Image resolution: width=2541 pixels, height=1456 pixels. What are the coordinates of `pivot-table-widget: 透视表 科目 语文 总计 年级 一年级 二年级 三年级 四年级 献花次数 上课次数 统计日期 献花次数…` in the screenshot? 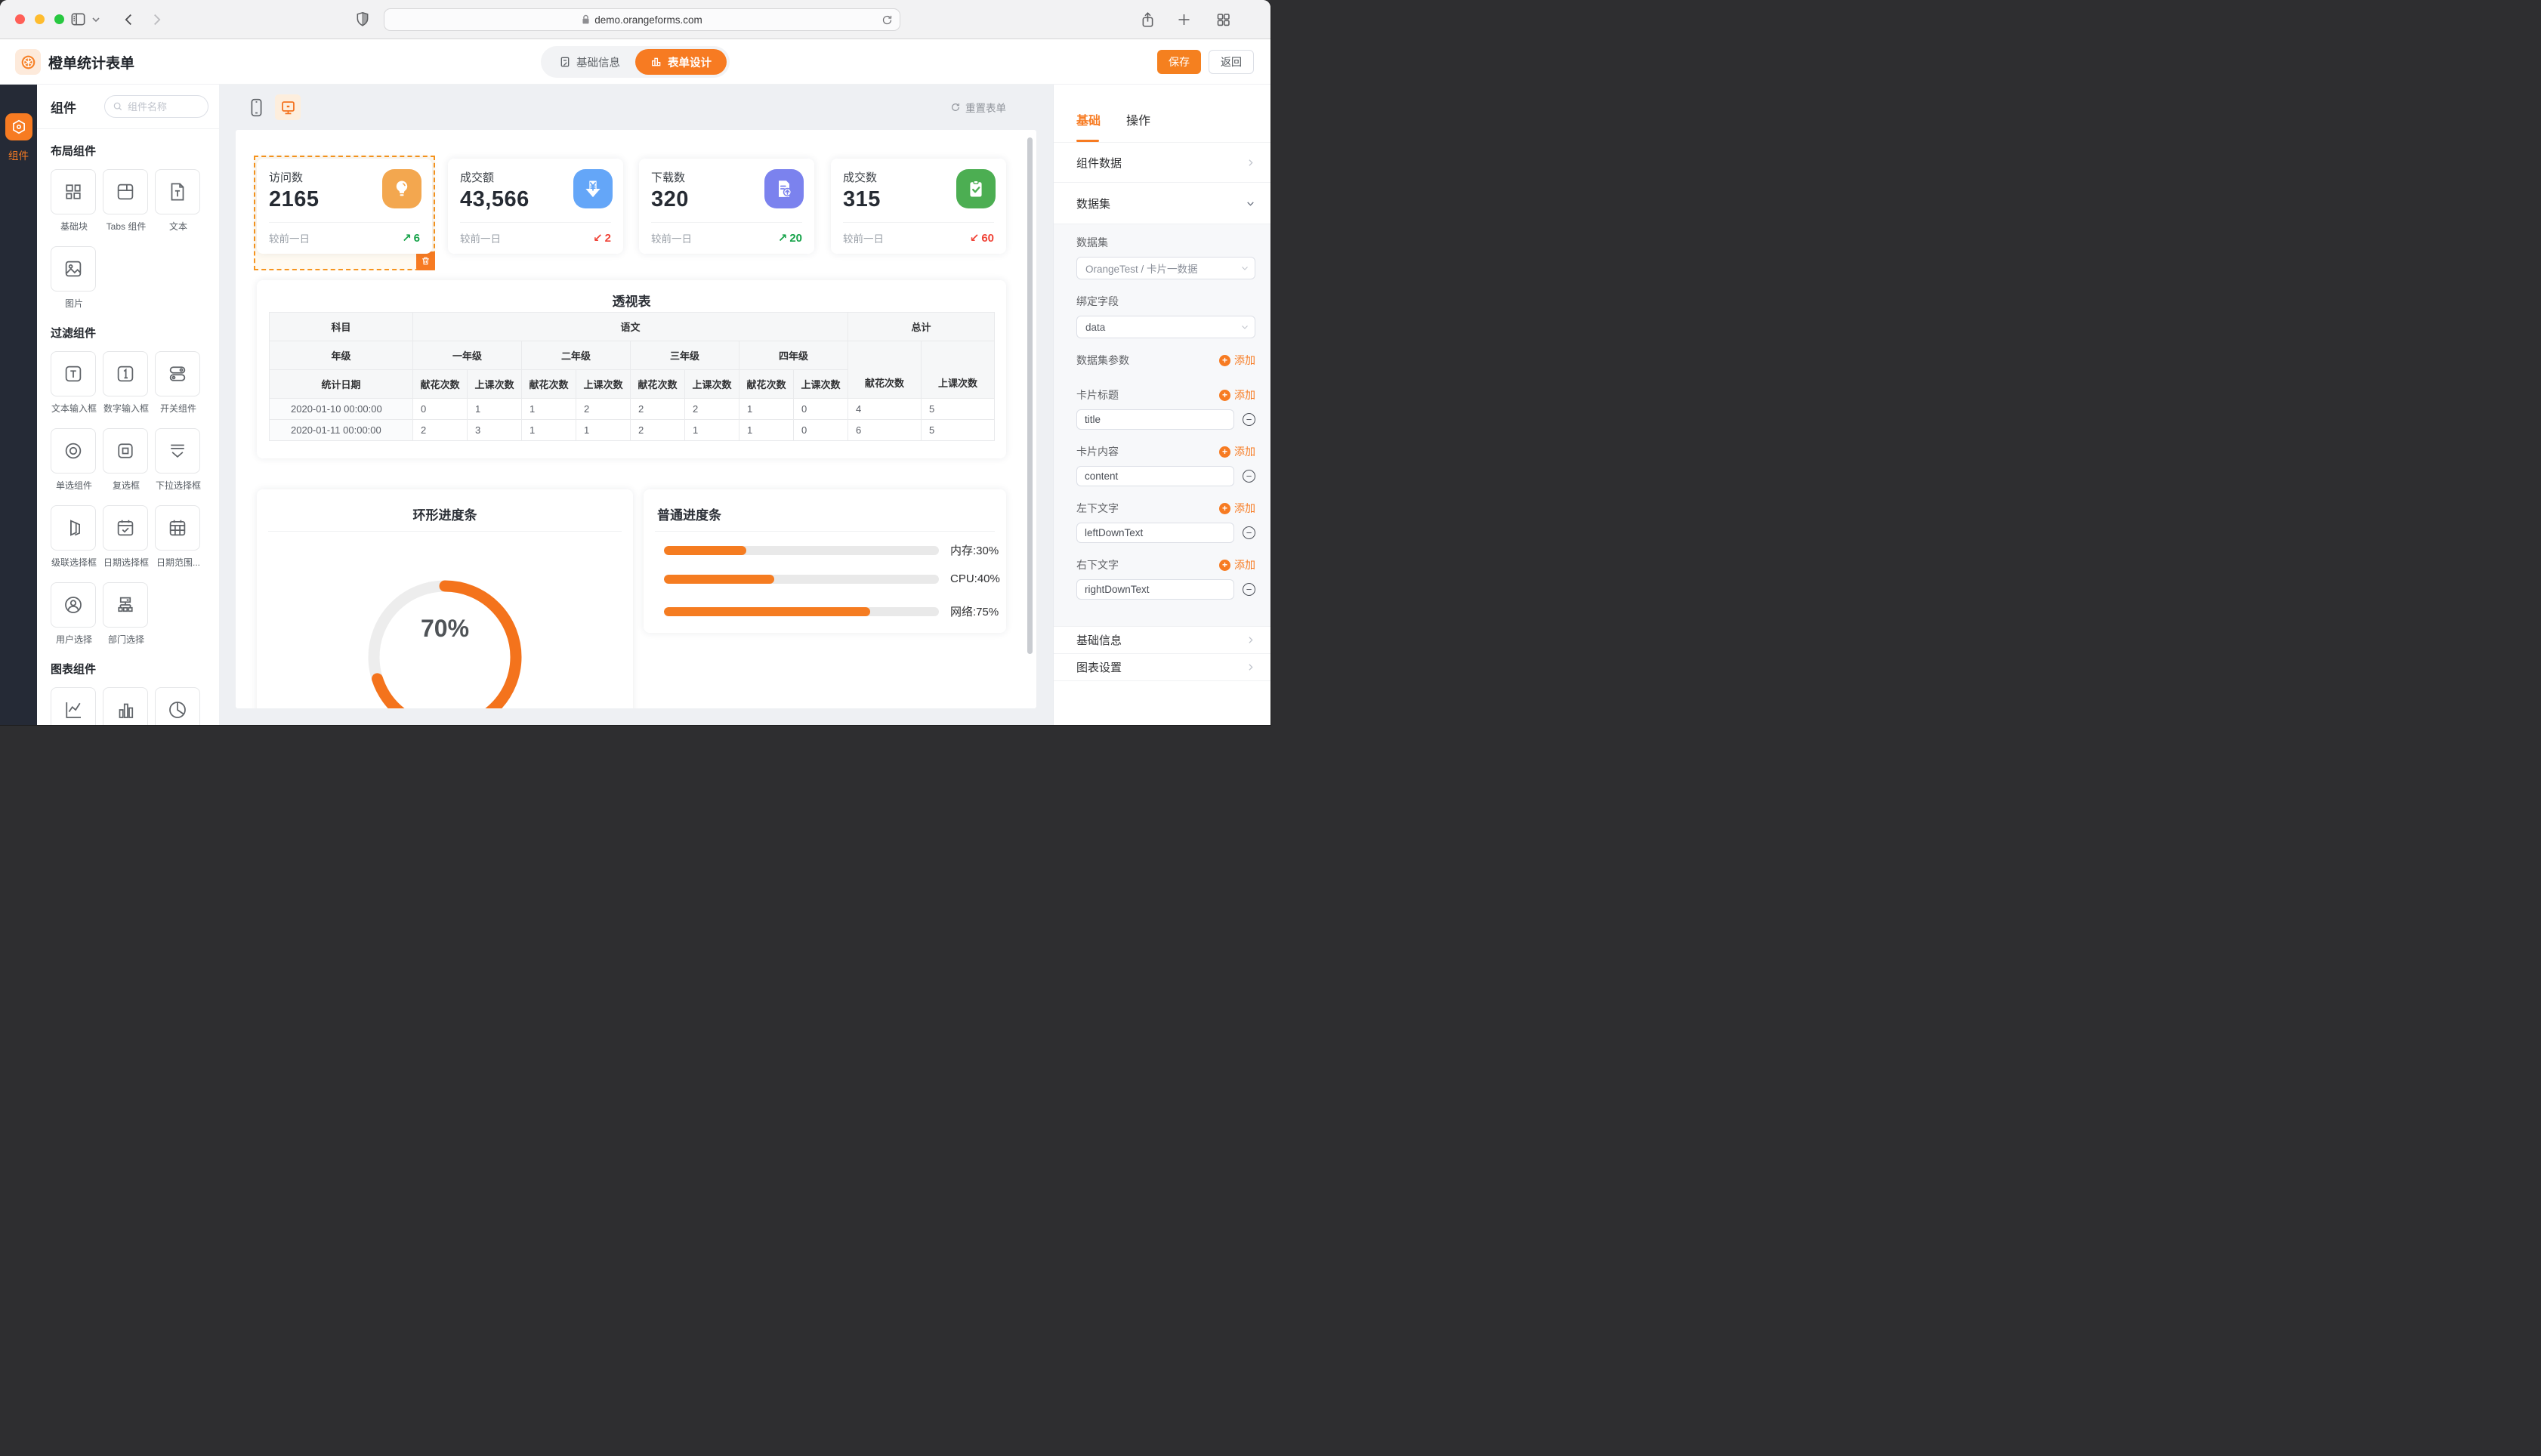 It's located at (631, 369).